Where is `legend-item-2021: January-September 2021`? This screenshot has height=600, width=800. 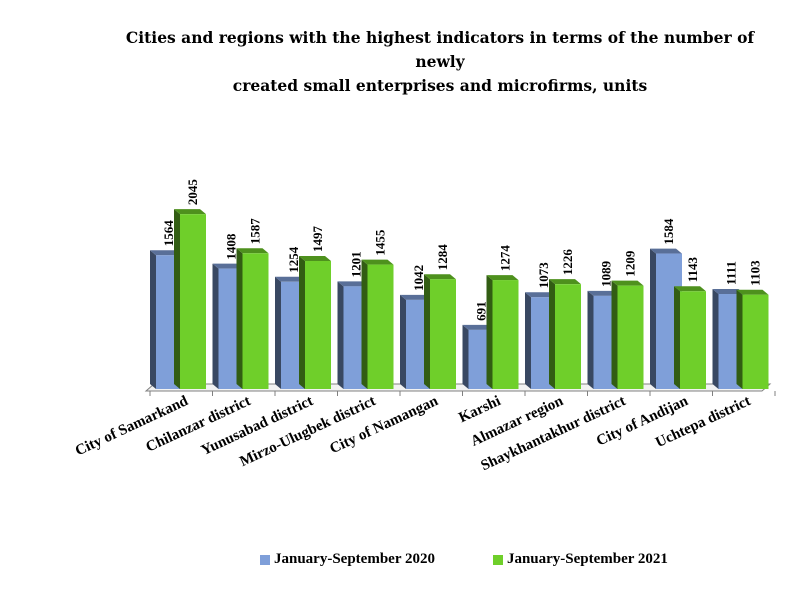
legend-item-2021: January-September 2021 is located at coordinates (580, 559).